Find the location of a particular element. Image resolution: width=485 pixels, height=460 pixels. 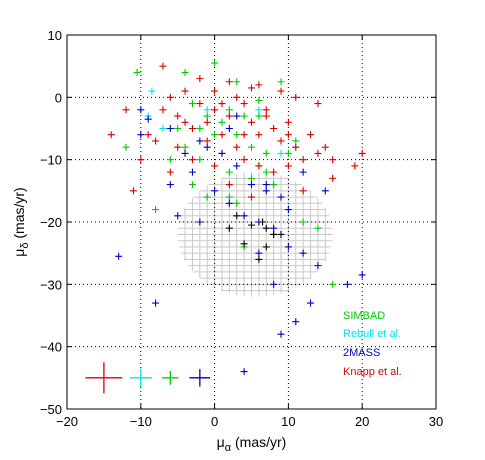

y-tick-label: 10 is located at coordinates (55, 35).